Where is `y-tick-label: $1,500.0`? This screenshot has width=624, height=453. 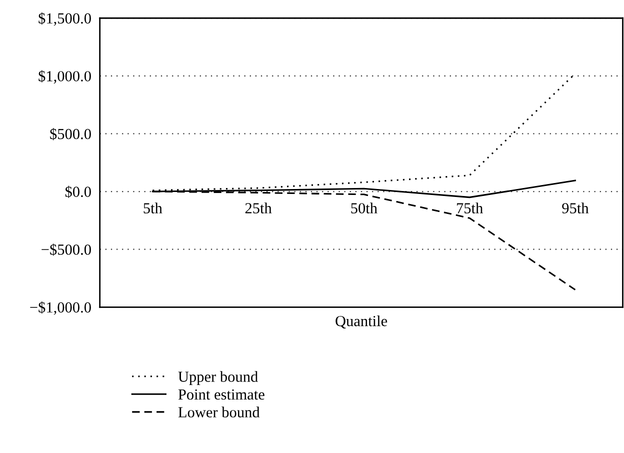
y-tick-label: $1,500.0 is located at coordinates (64, 19).